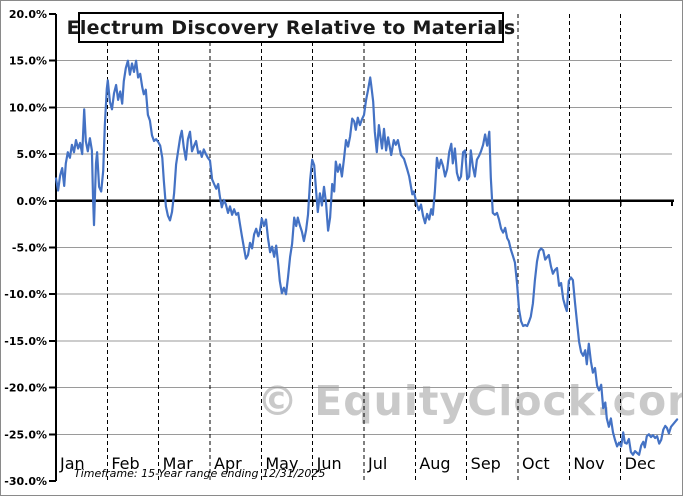  What do you see at coordinates (536, 463) in the screenshot?
I see `x-month-label: Oct` at bounding box center [536, 463].